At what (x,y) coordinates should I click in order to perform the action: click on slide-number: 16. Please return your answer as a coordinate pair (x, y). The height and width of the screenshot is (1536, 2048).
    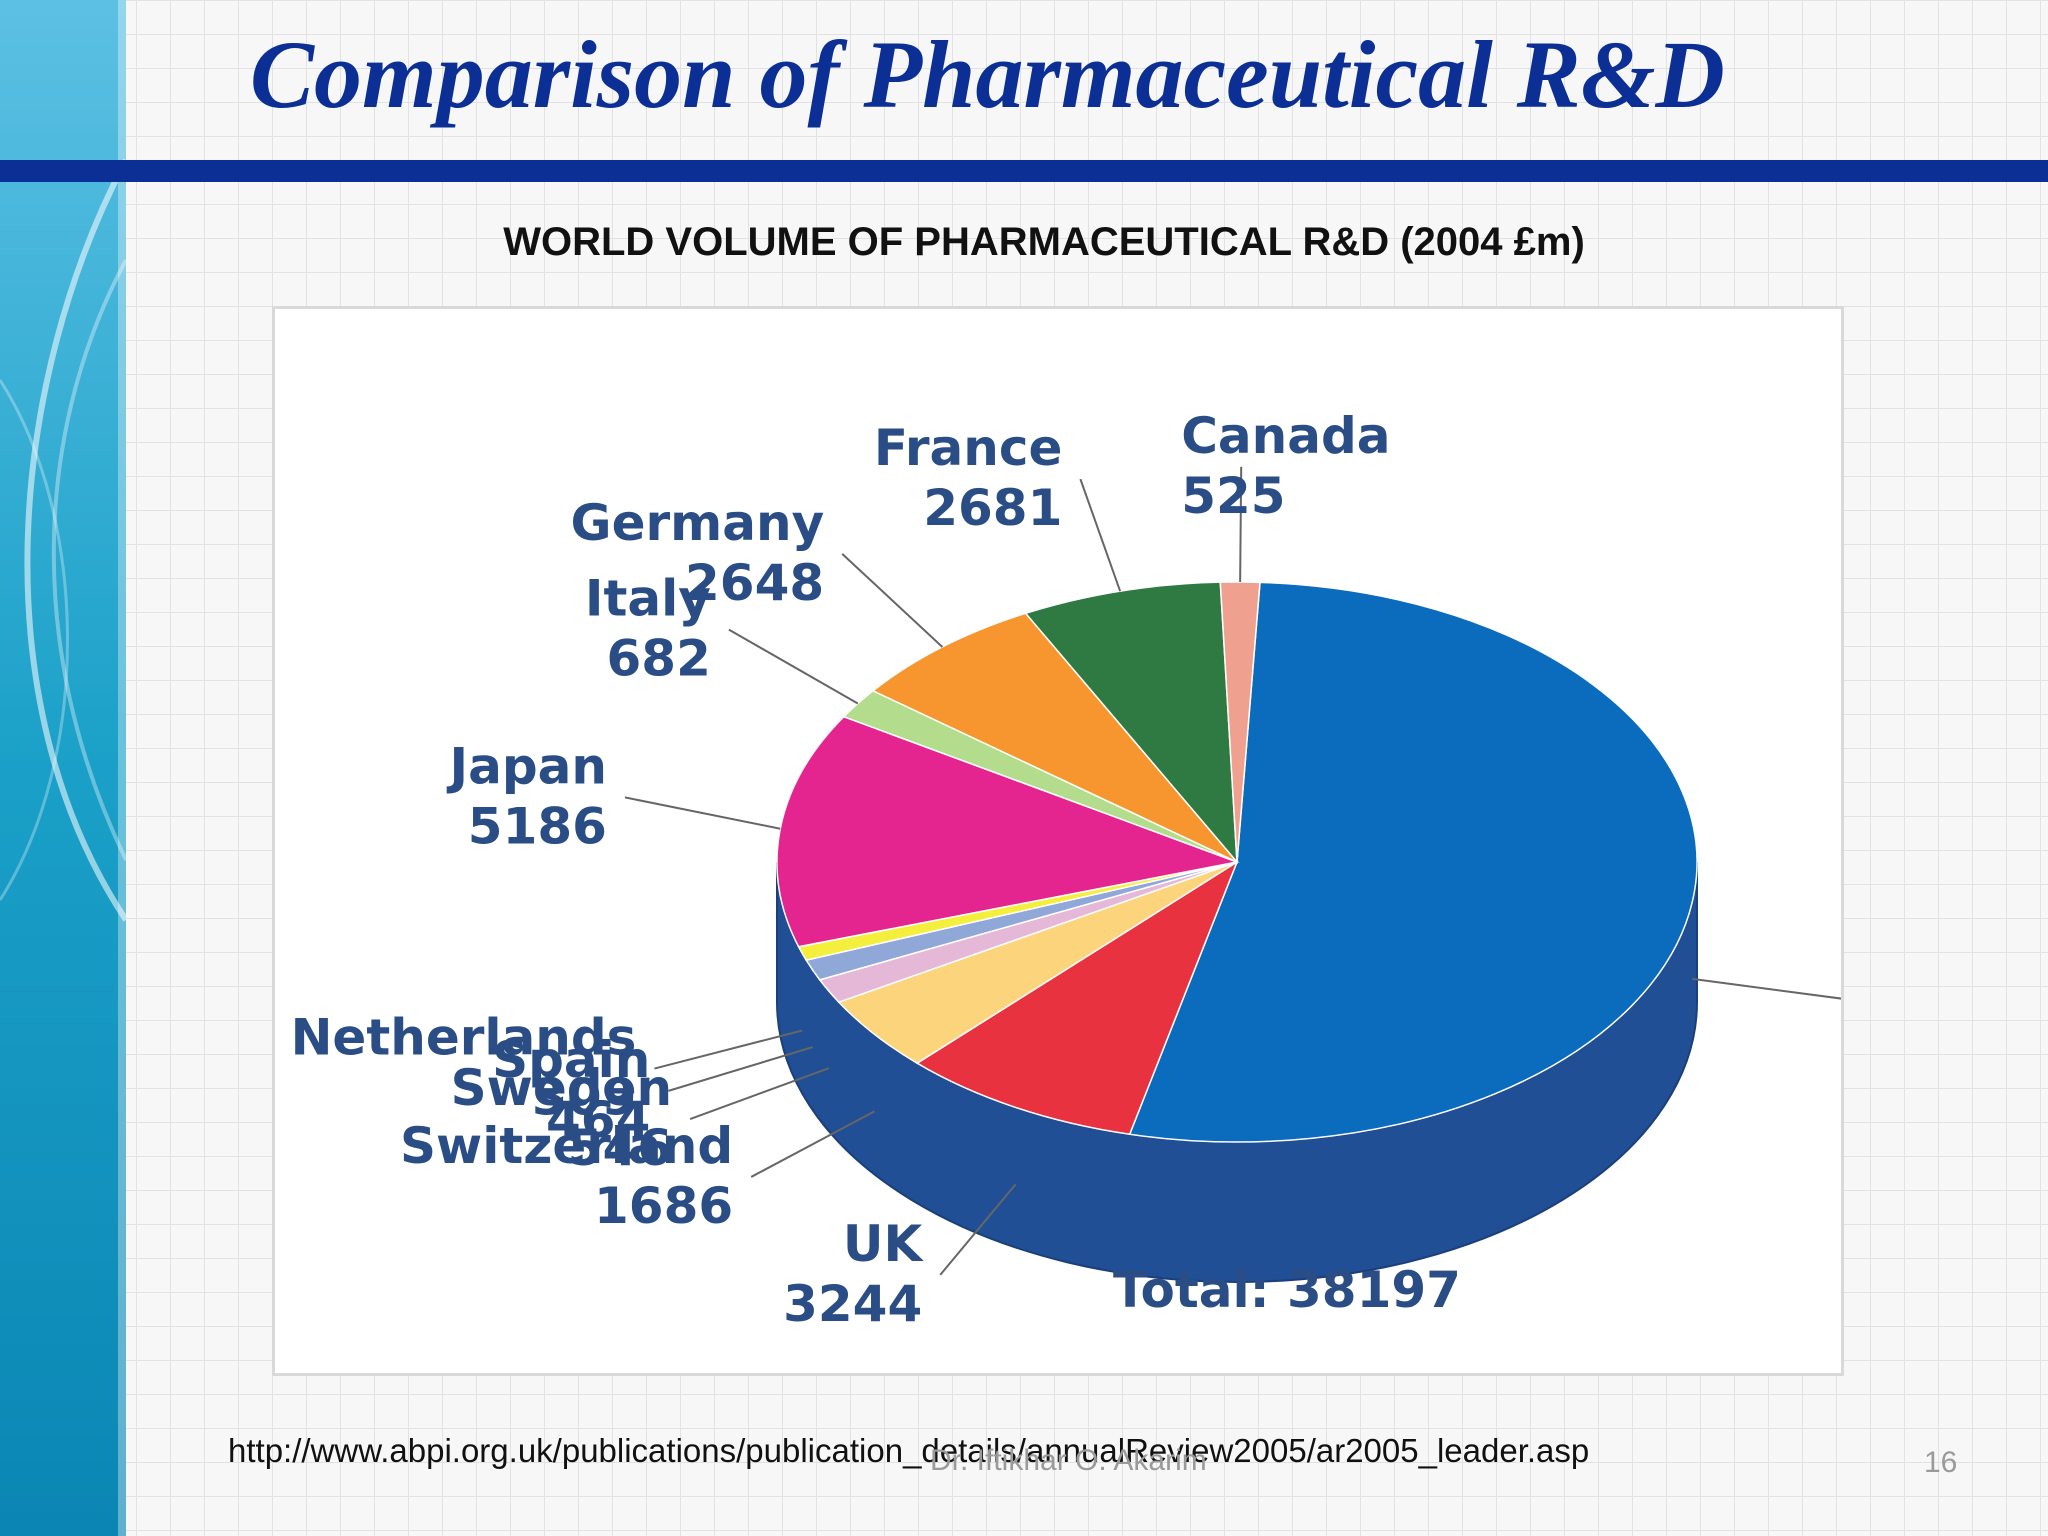
    Looking at the image, I should click on (1941, 1462).